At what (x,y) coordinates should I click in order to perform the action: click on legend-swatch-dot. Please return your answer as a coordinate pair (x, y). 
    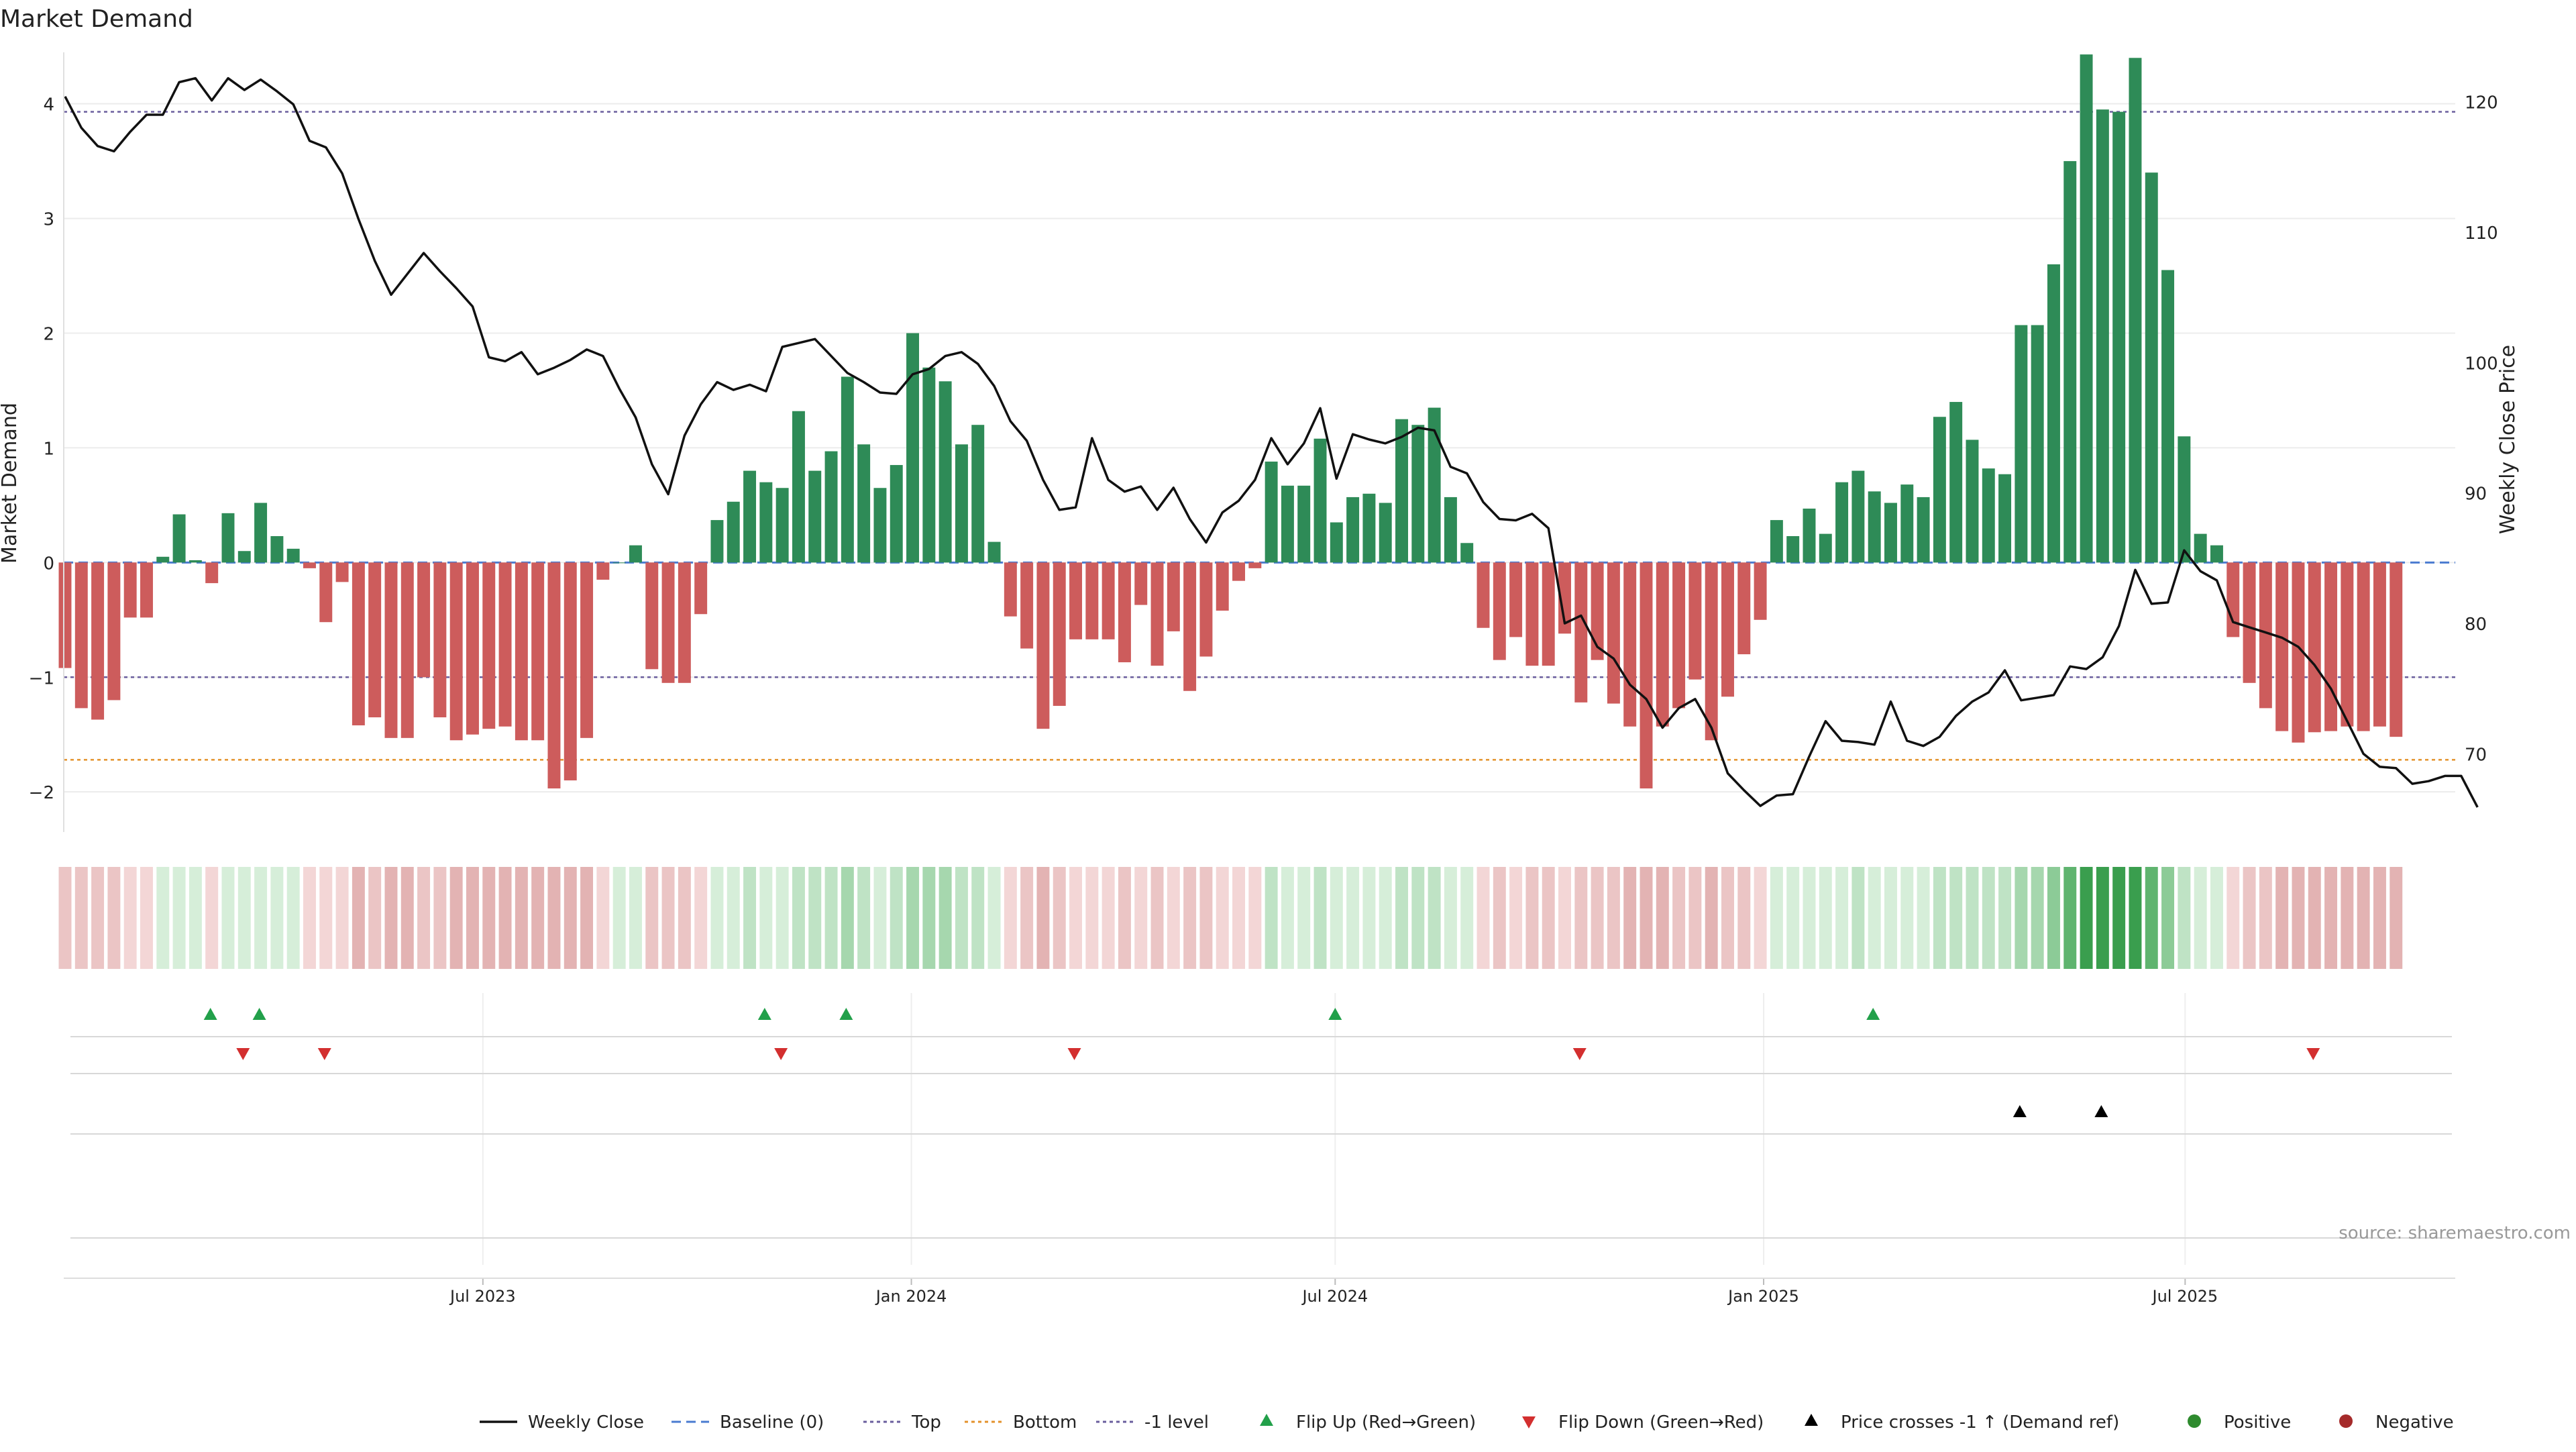
    Looking at the image, I should click on (2346, 1421).